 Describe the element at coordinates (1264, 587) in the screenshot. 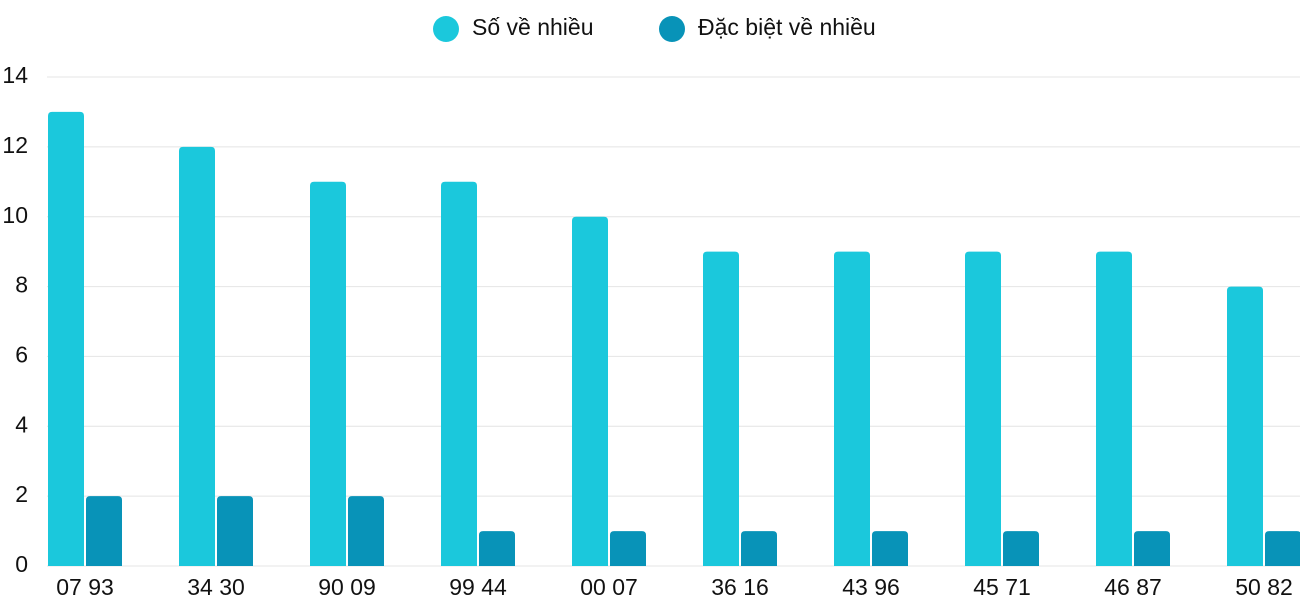

I see `x-tick-label: 50 82` at that location.